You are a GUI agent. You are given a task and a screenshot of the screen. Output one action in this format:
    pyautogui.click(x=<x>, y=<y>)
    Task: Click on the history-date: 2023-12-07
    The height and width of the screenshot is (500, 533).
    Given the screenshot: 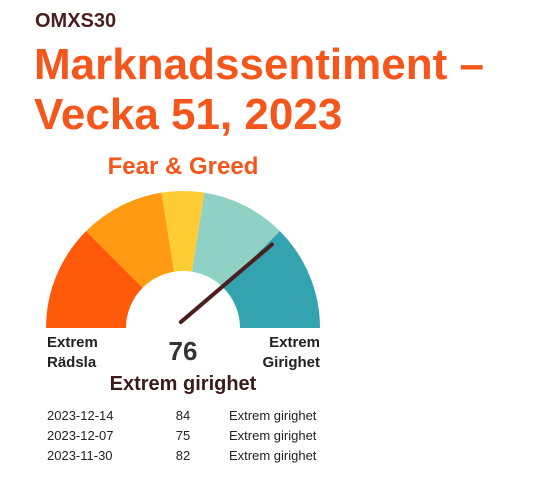 What is the action you would take?
    pyautogui.click(x=80, y=435)
    